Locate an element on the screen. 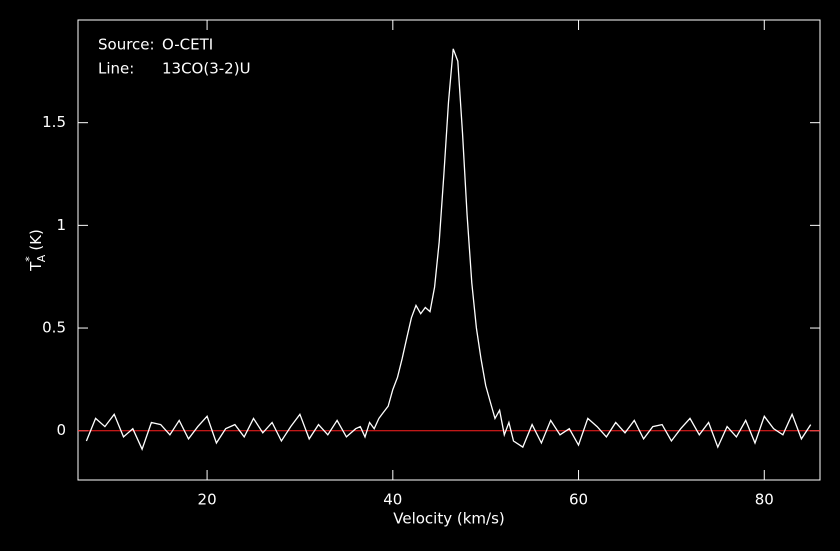 The image size is (840, 551). y-axis-label: T*A (K) is located at coordinates (35, 250).